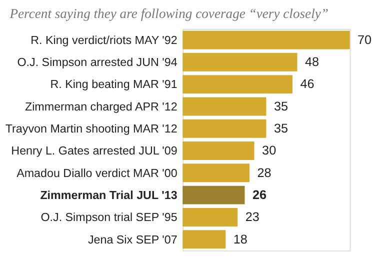  Describe the element at coordinates (133, 239) in the screenshot. I see `y-tick-label: Jena Six SEP '07` at that location.